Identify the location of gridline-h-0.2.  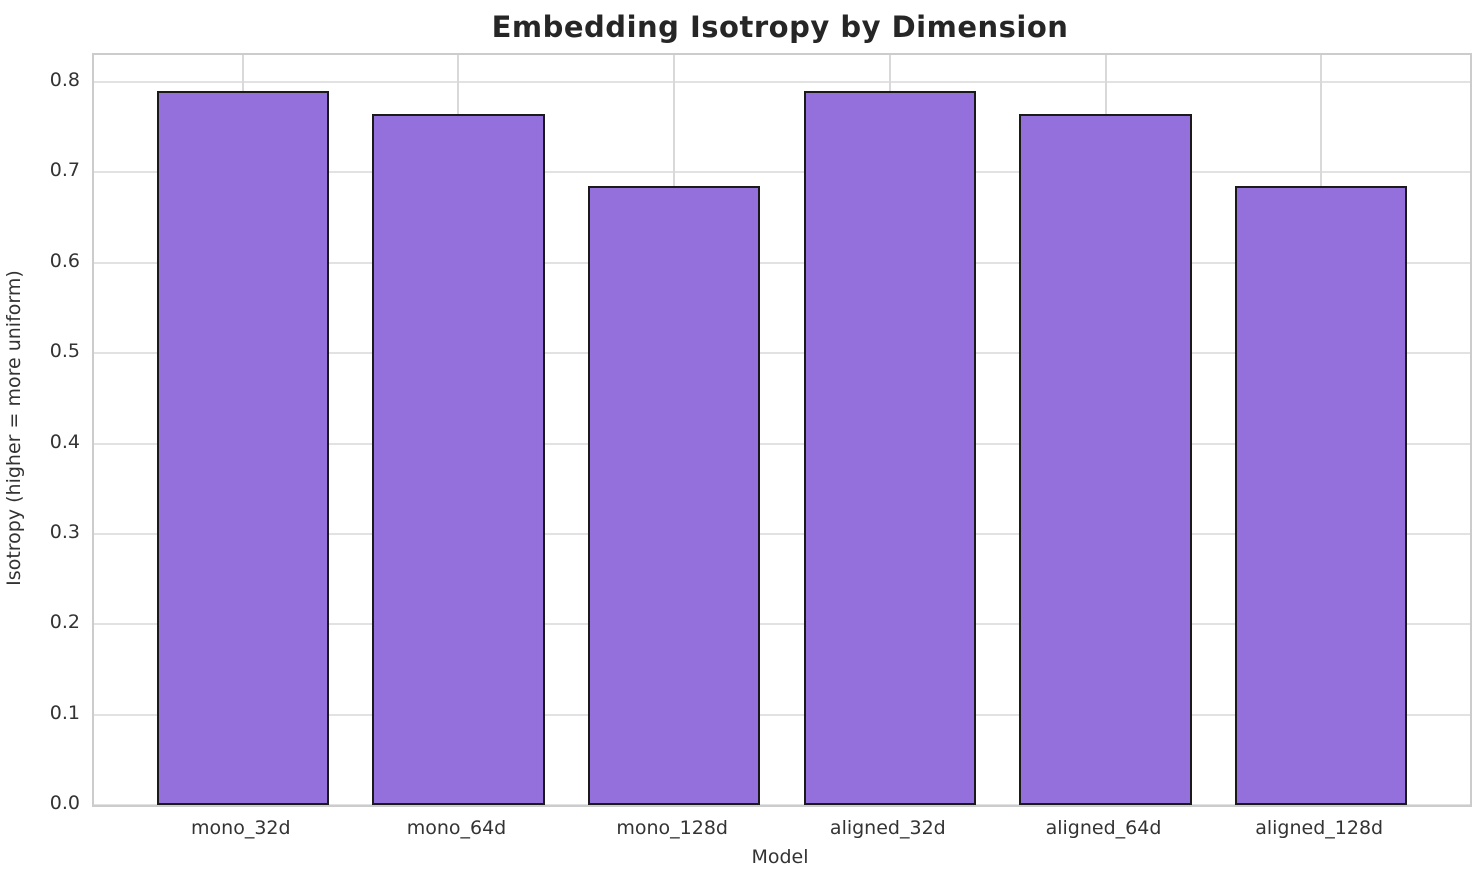
(782, 624).